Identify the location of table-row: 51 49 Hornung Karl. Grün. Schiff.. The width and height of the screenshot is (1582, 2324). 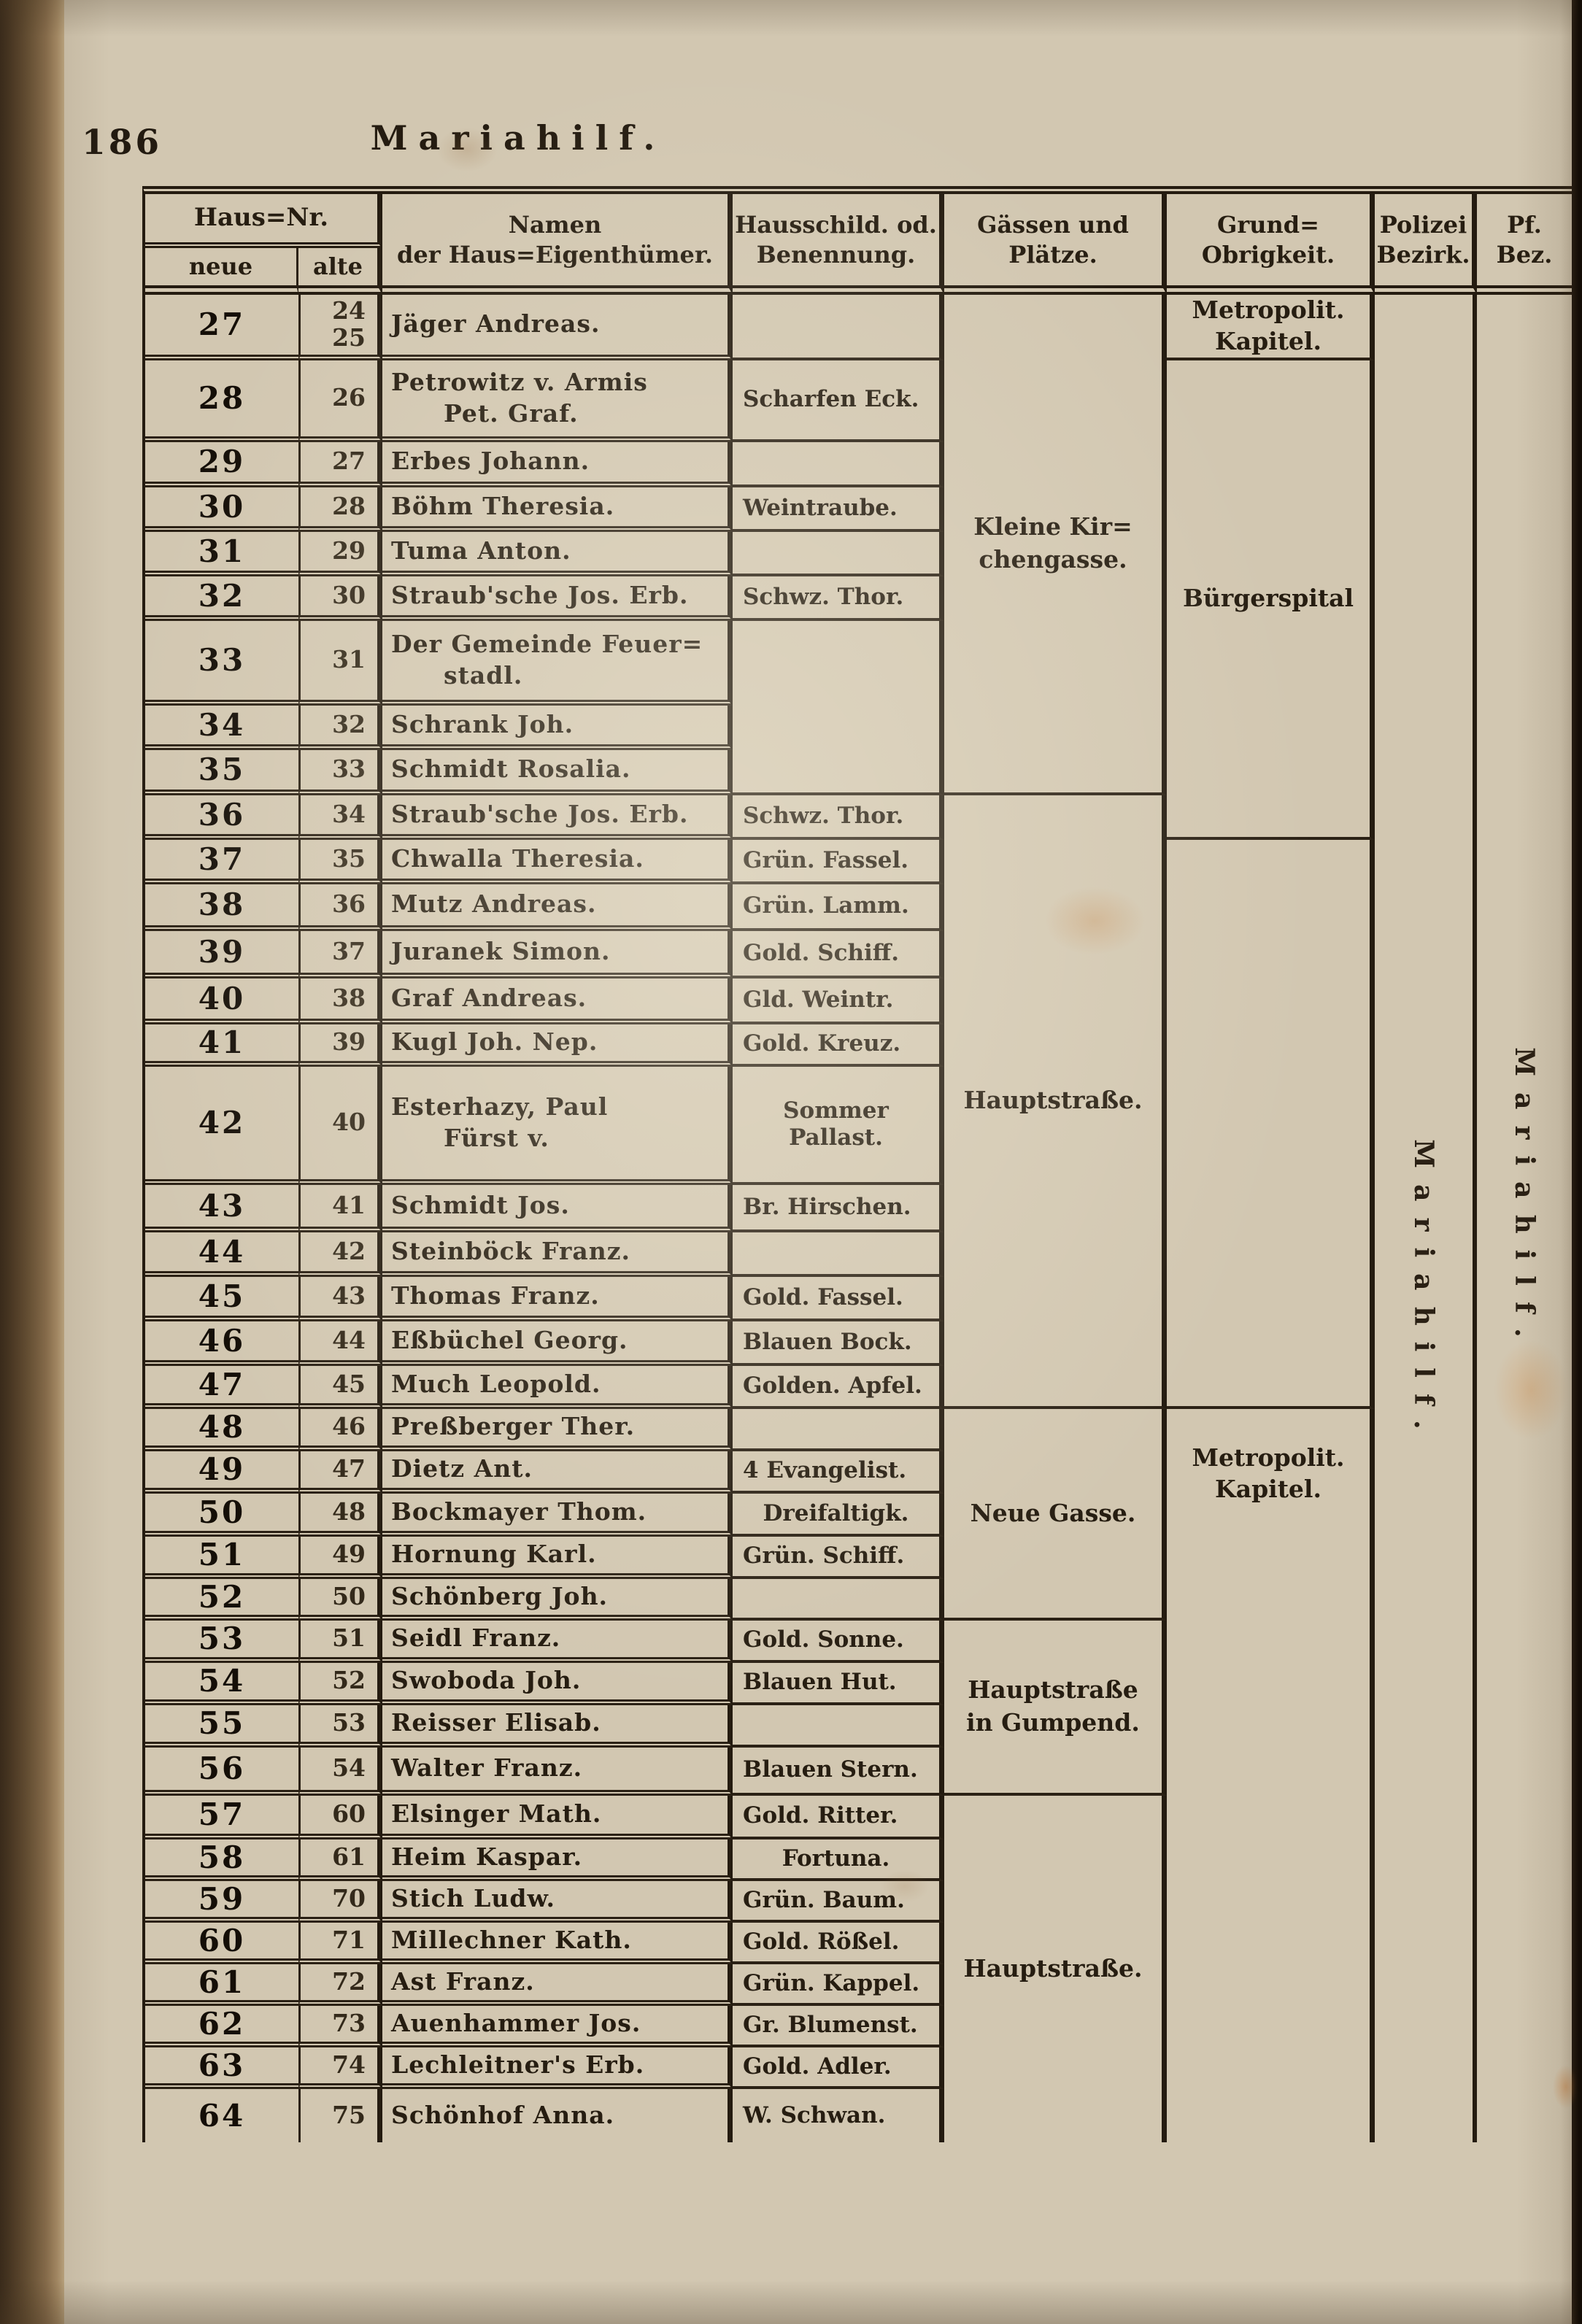
(858, 1557).